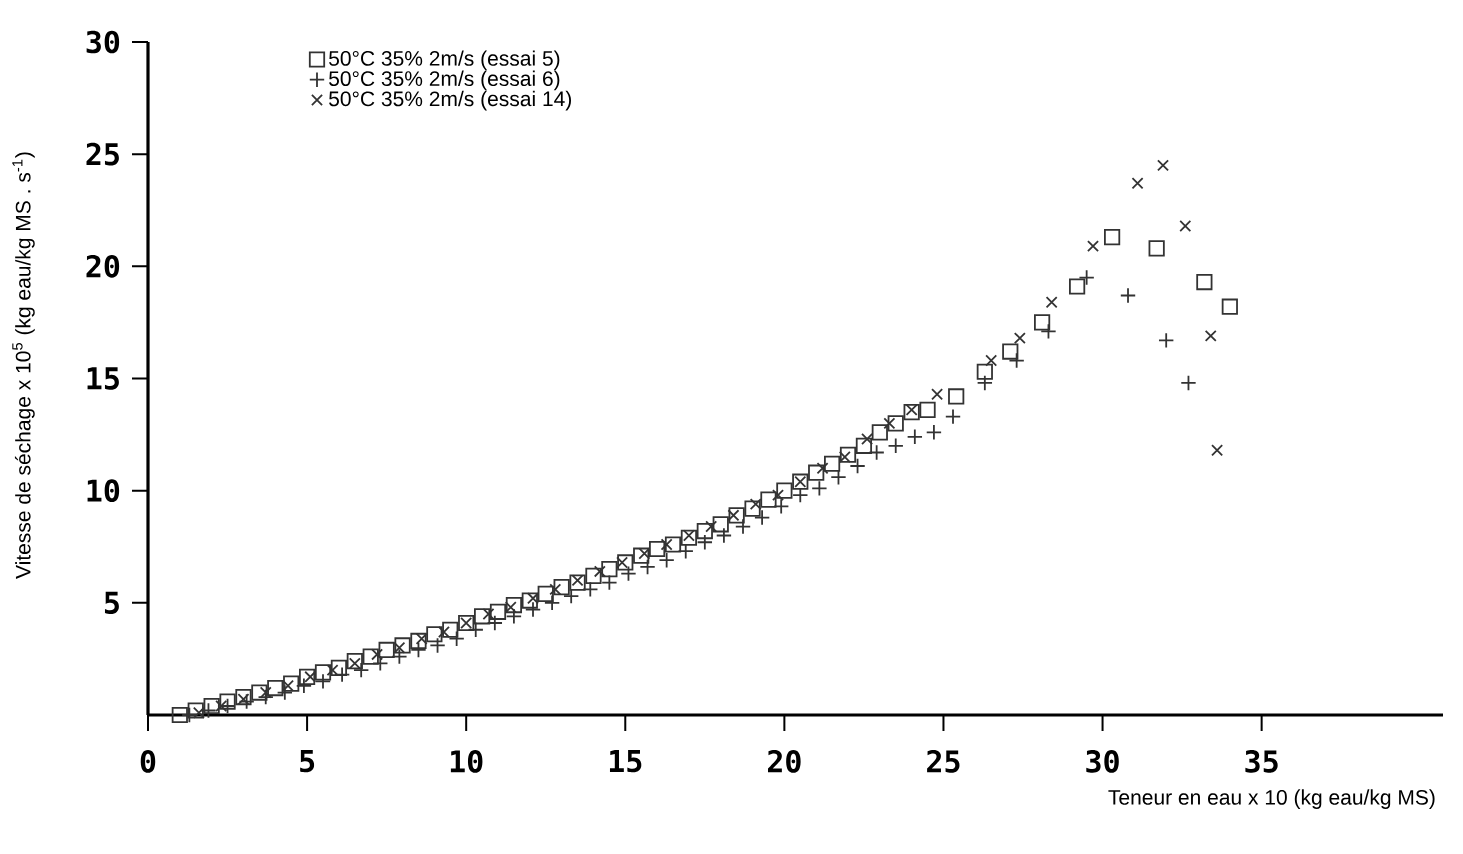 This screenshot has width=1463, height=854. Describe the element at coordinates (1102, 761) in the screenshot. I see `x-tick-label: 30` at that location.